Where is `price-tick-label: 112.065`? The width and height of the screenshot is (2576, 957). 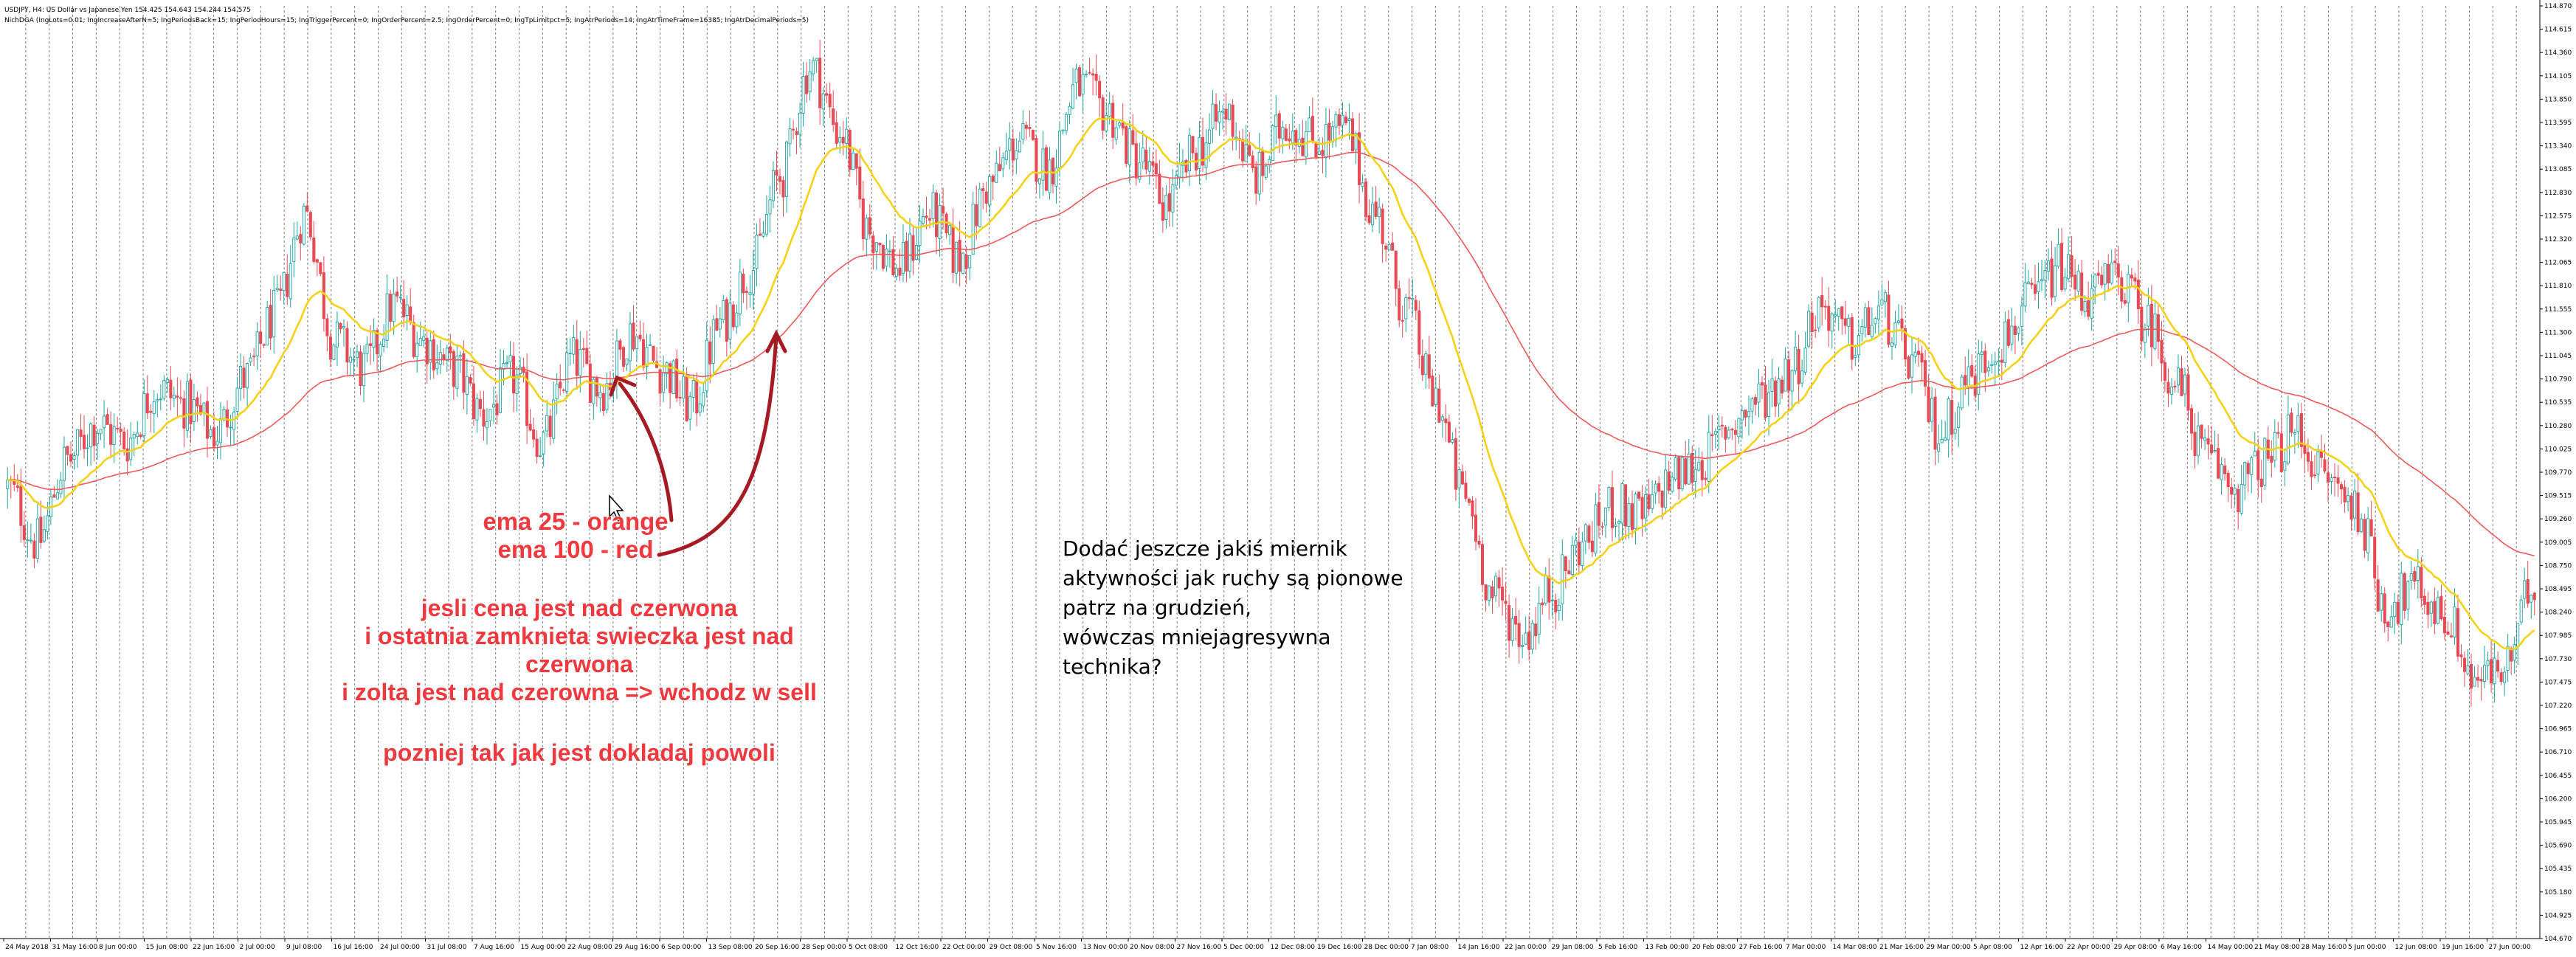 price-tick-label: 112.065 is located at coordinates (2558, 263).